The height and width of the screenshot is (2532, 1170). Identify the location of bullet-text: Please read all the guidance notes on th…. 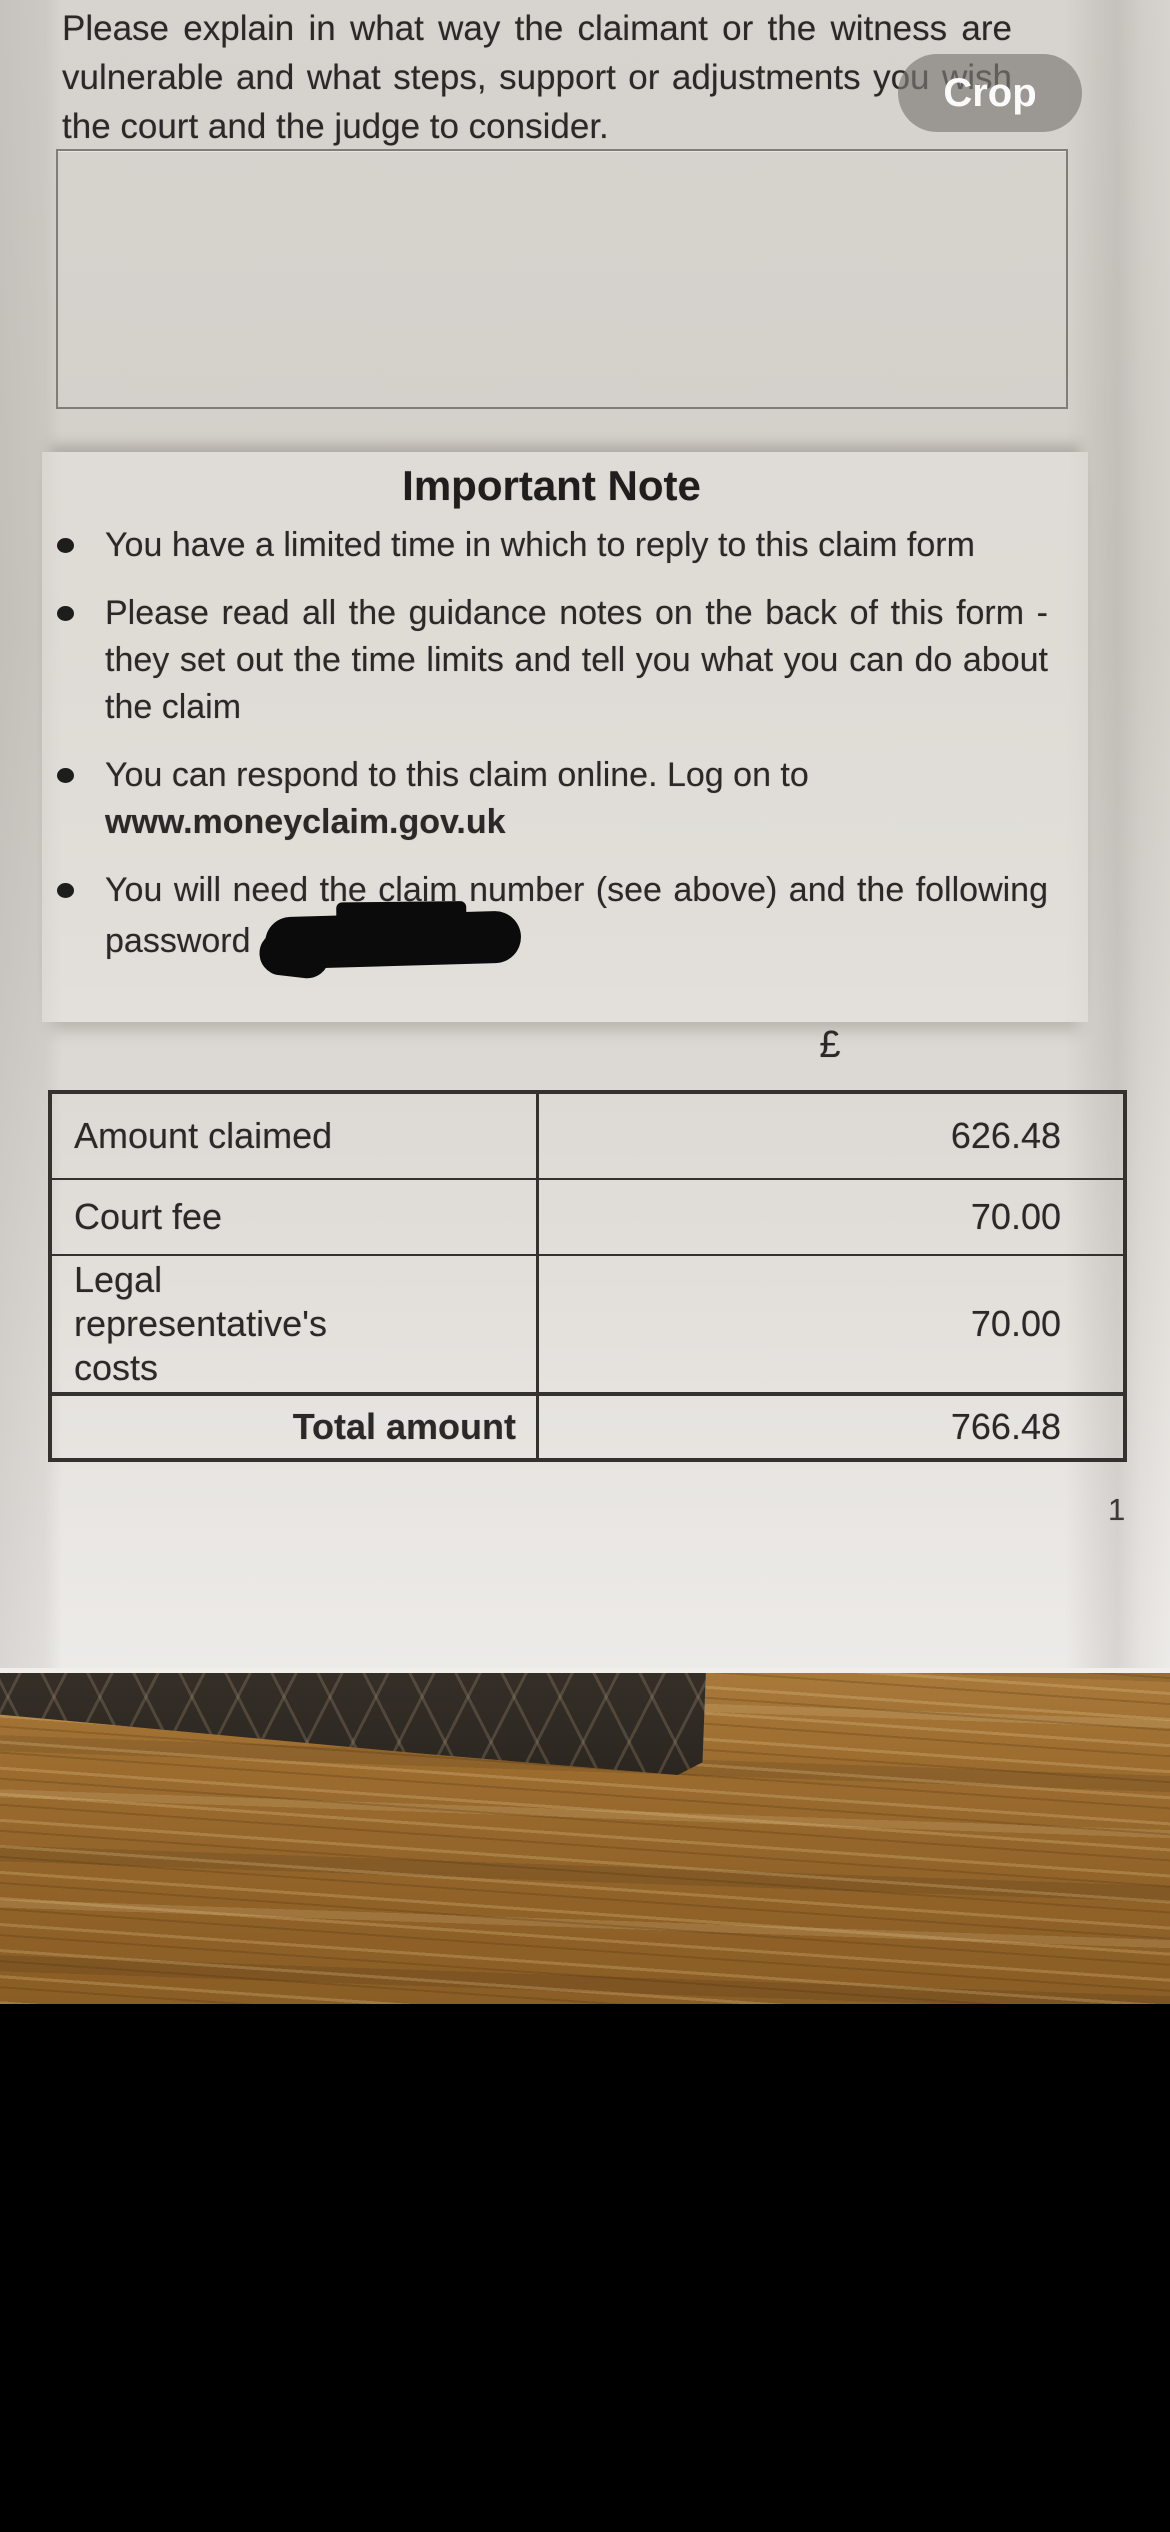
(576, 660).